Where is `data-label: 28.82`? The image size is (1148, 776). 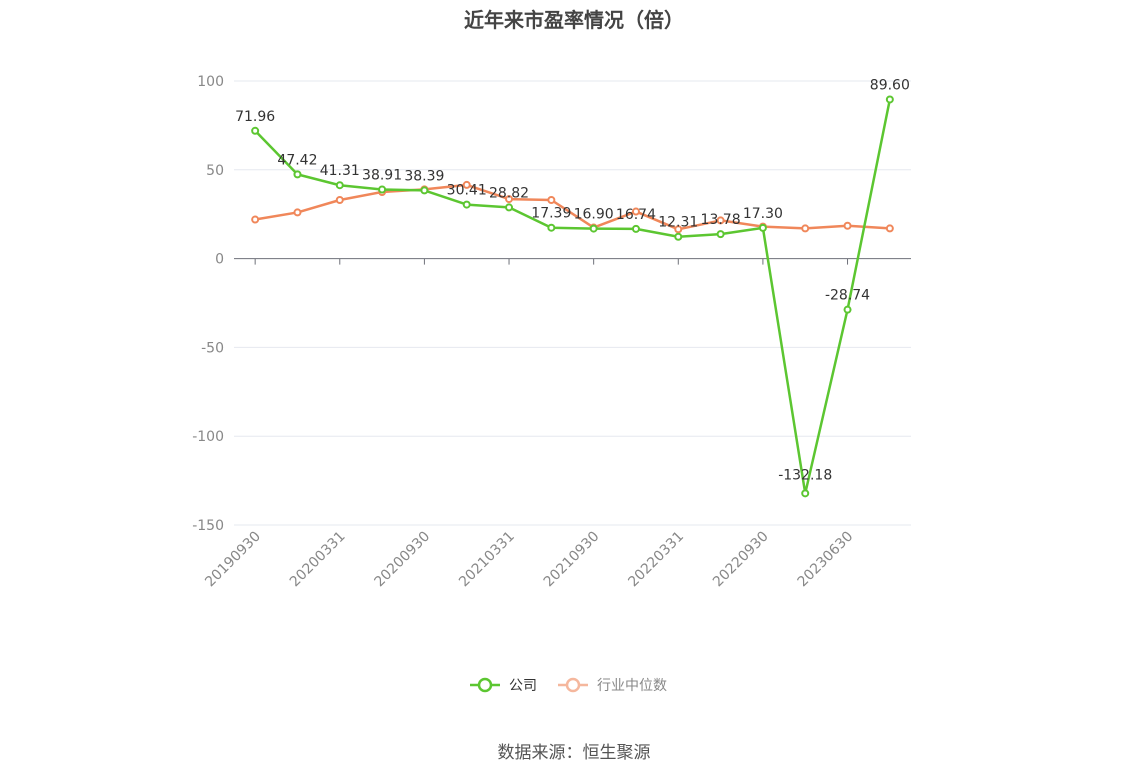
data-label: 28.82 is located at coordinates (509, 193).